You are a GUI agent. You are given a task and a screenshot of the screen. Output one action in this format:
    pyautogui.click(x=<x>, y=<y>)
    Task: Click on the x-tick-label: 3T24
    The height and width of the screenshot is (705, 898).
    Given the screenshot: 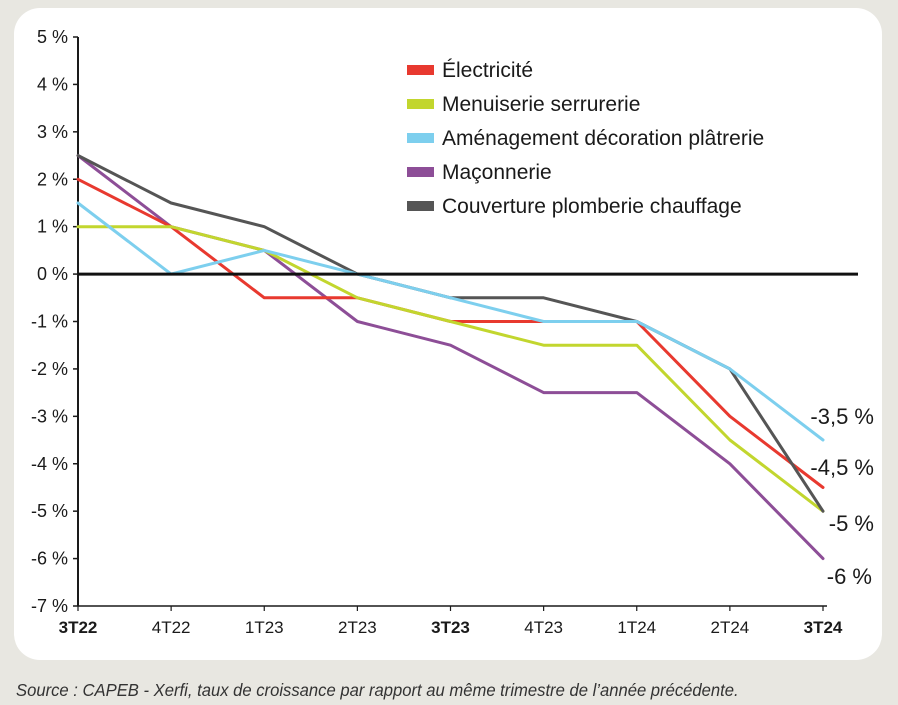 What is the action you would take?
    pyautogui.click(x=823, y=627)
    